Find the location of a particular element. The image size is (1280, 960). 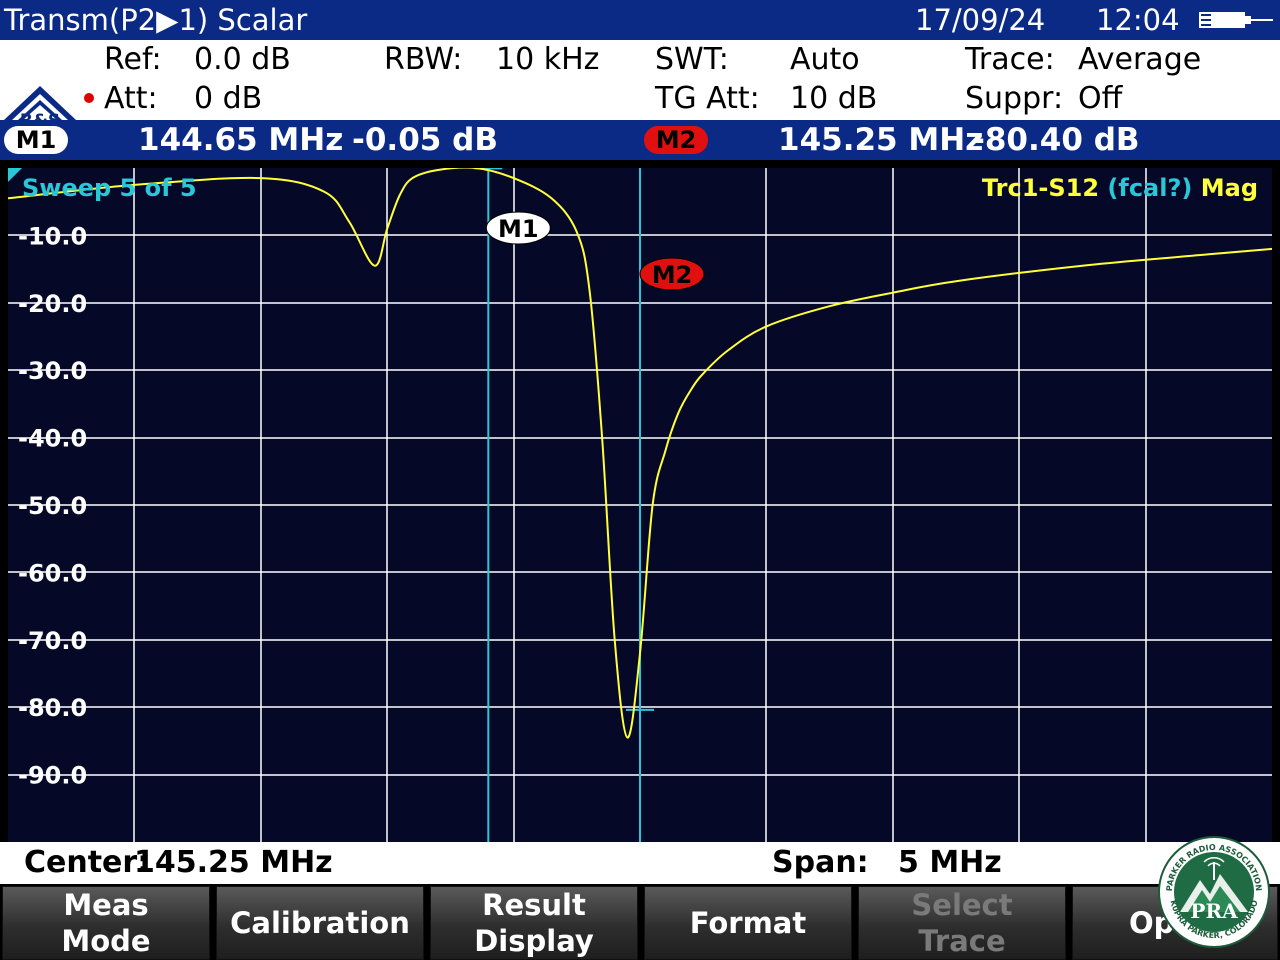

trace-info: Trc1-S12 (fcal?) Mag is located at coordinates (1120, 188).